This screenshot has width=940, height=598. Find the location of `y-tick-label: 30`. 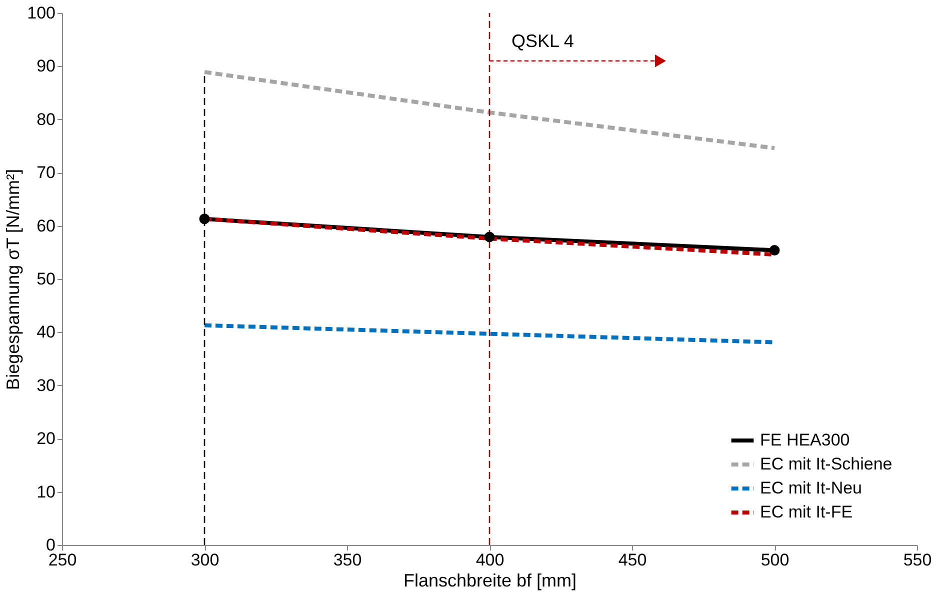

y-tick-label: 30 is located at coordinates (46, 385).